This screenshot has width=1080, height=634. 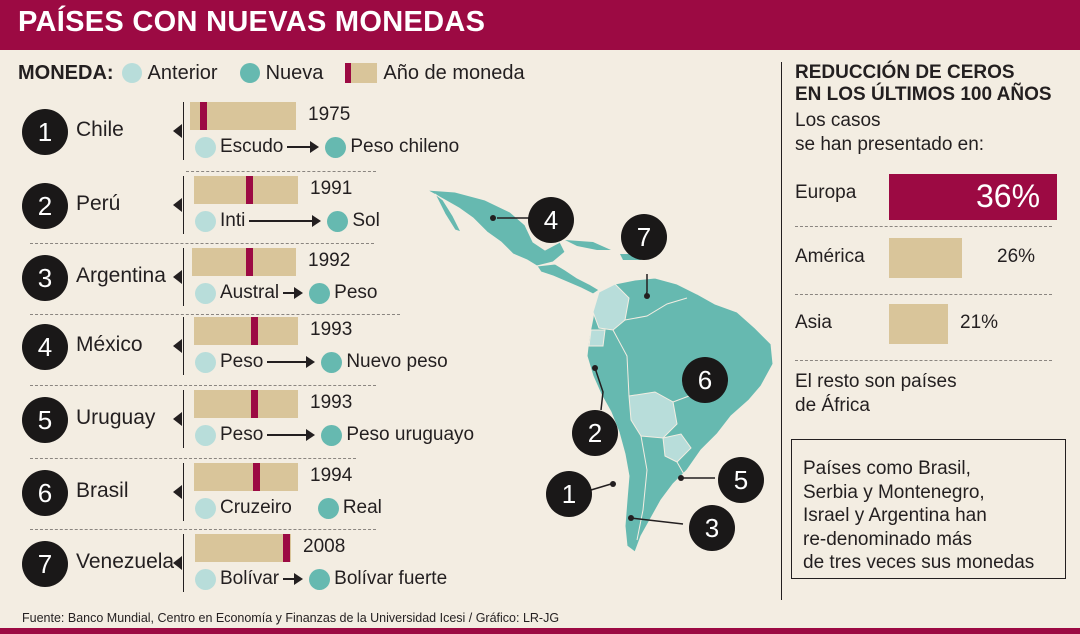 I want to click on currency-change: Inti Sol, so click(x=287, y=221).